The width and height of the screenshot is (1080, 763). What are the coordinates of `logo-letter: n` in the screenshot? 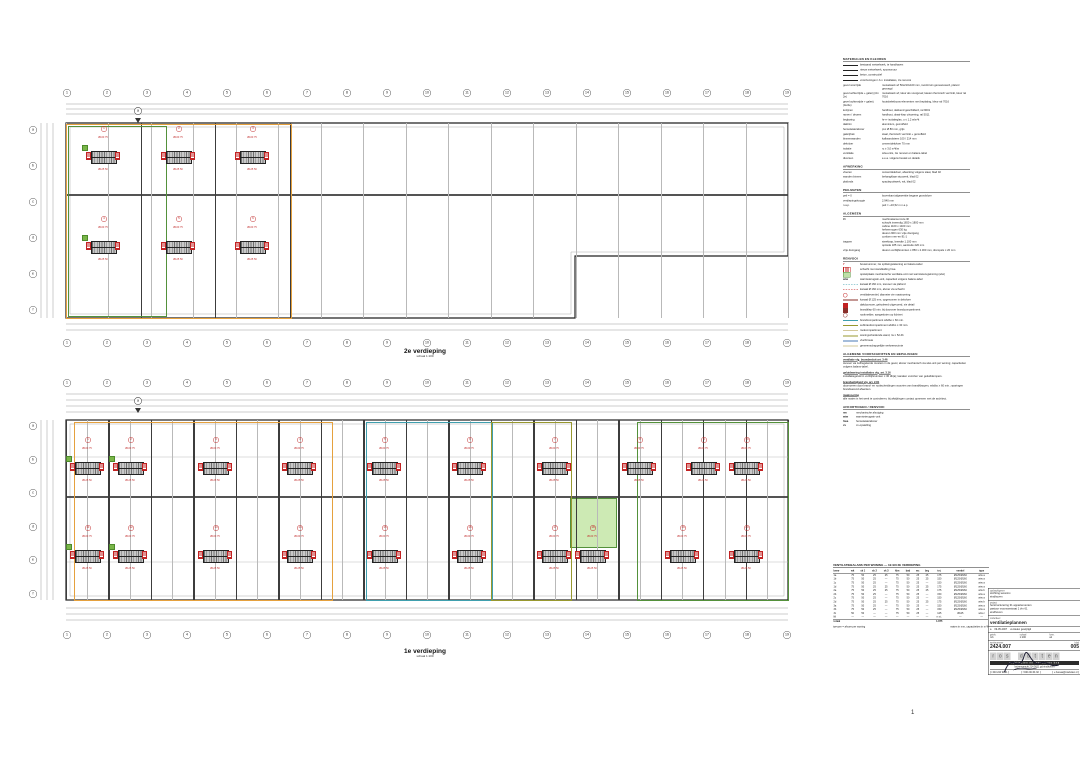 It's located at (1056, 656).